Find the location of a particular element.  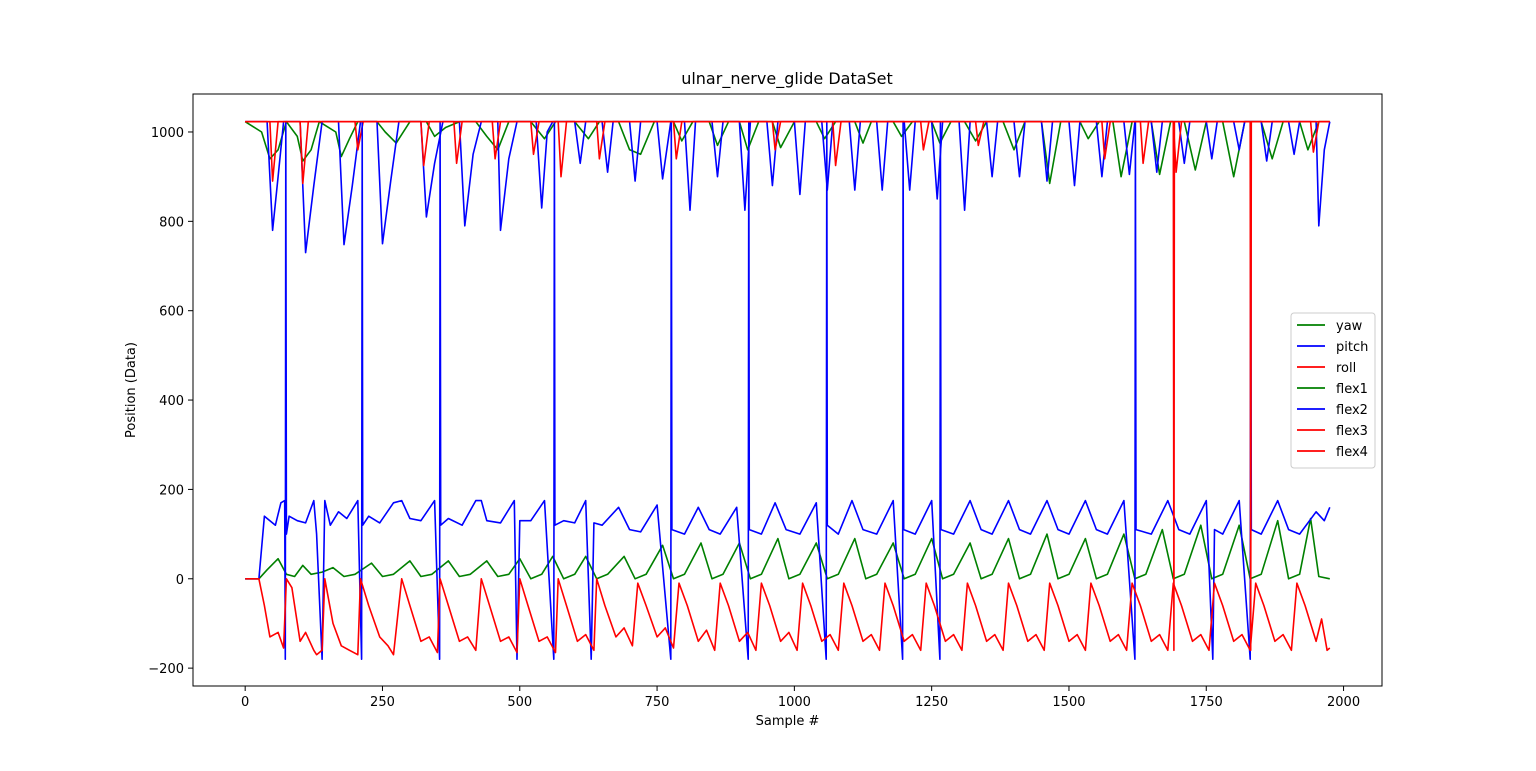

legend: yaw pitch roll flex1 flex2 flex3 flex4 is located at coordinates (1333, 390).